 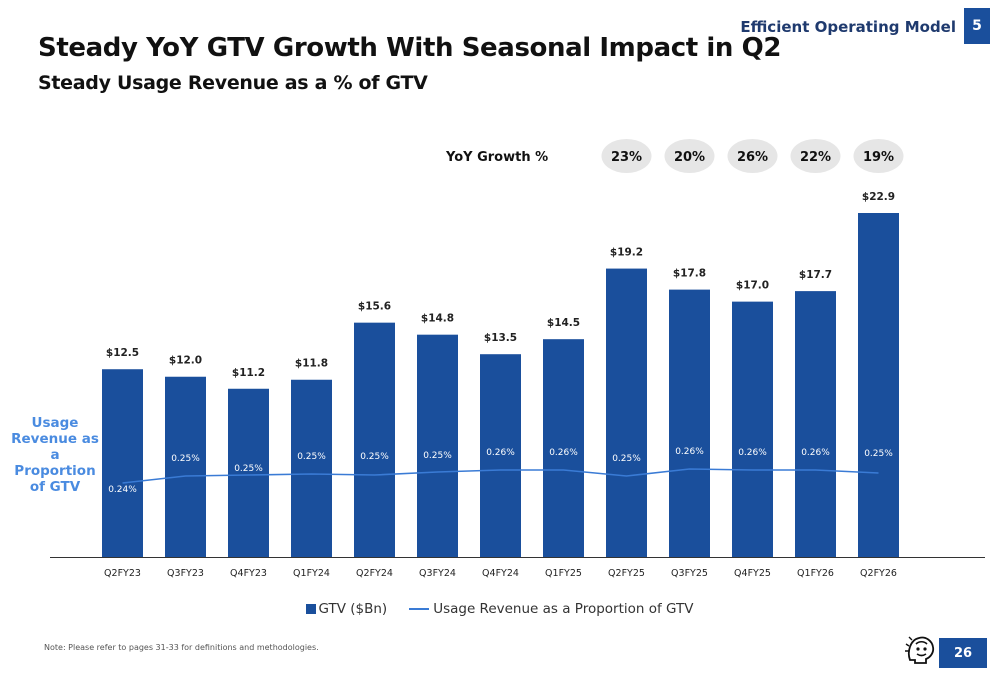 What do you see at coordinates (185, 573) in the screenshot?
I see `x-tick-label: Q3FY23` at bounding box center [185, 573].